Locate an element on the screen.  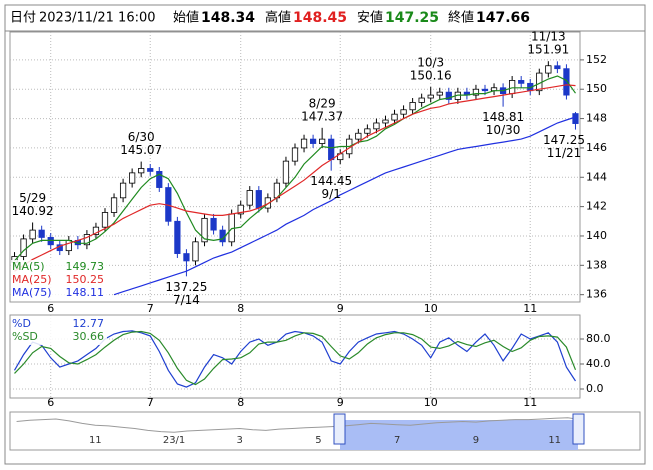
annotation-date: 10/3 is located at coordinates (430, 62).